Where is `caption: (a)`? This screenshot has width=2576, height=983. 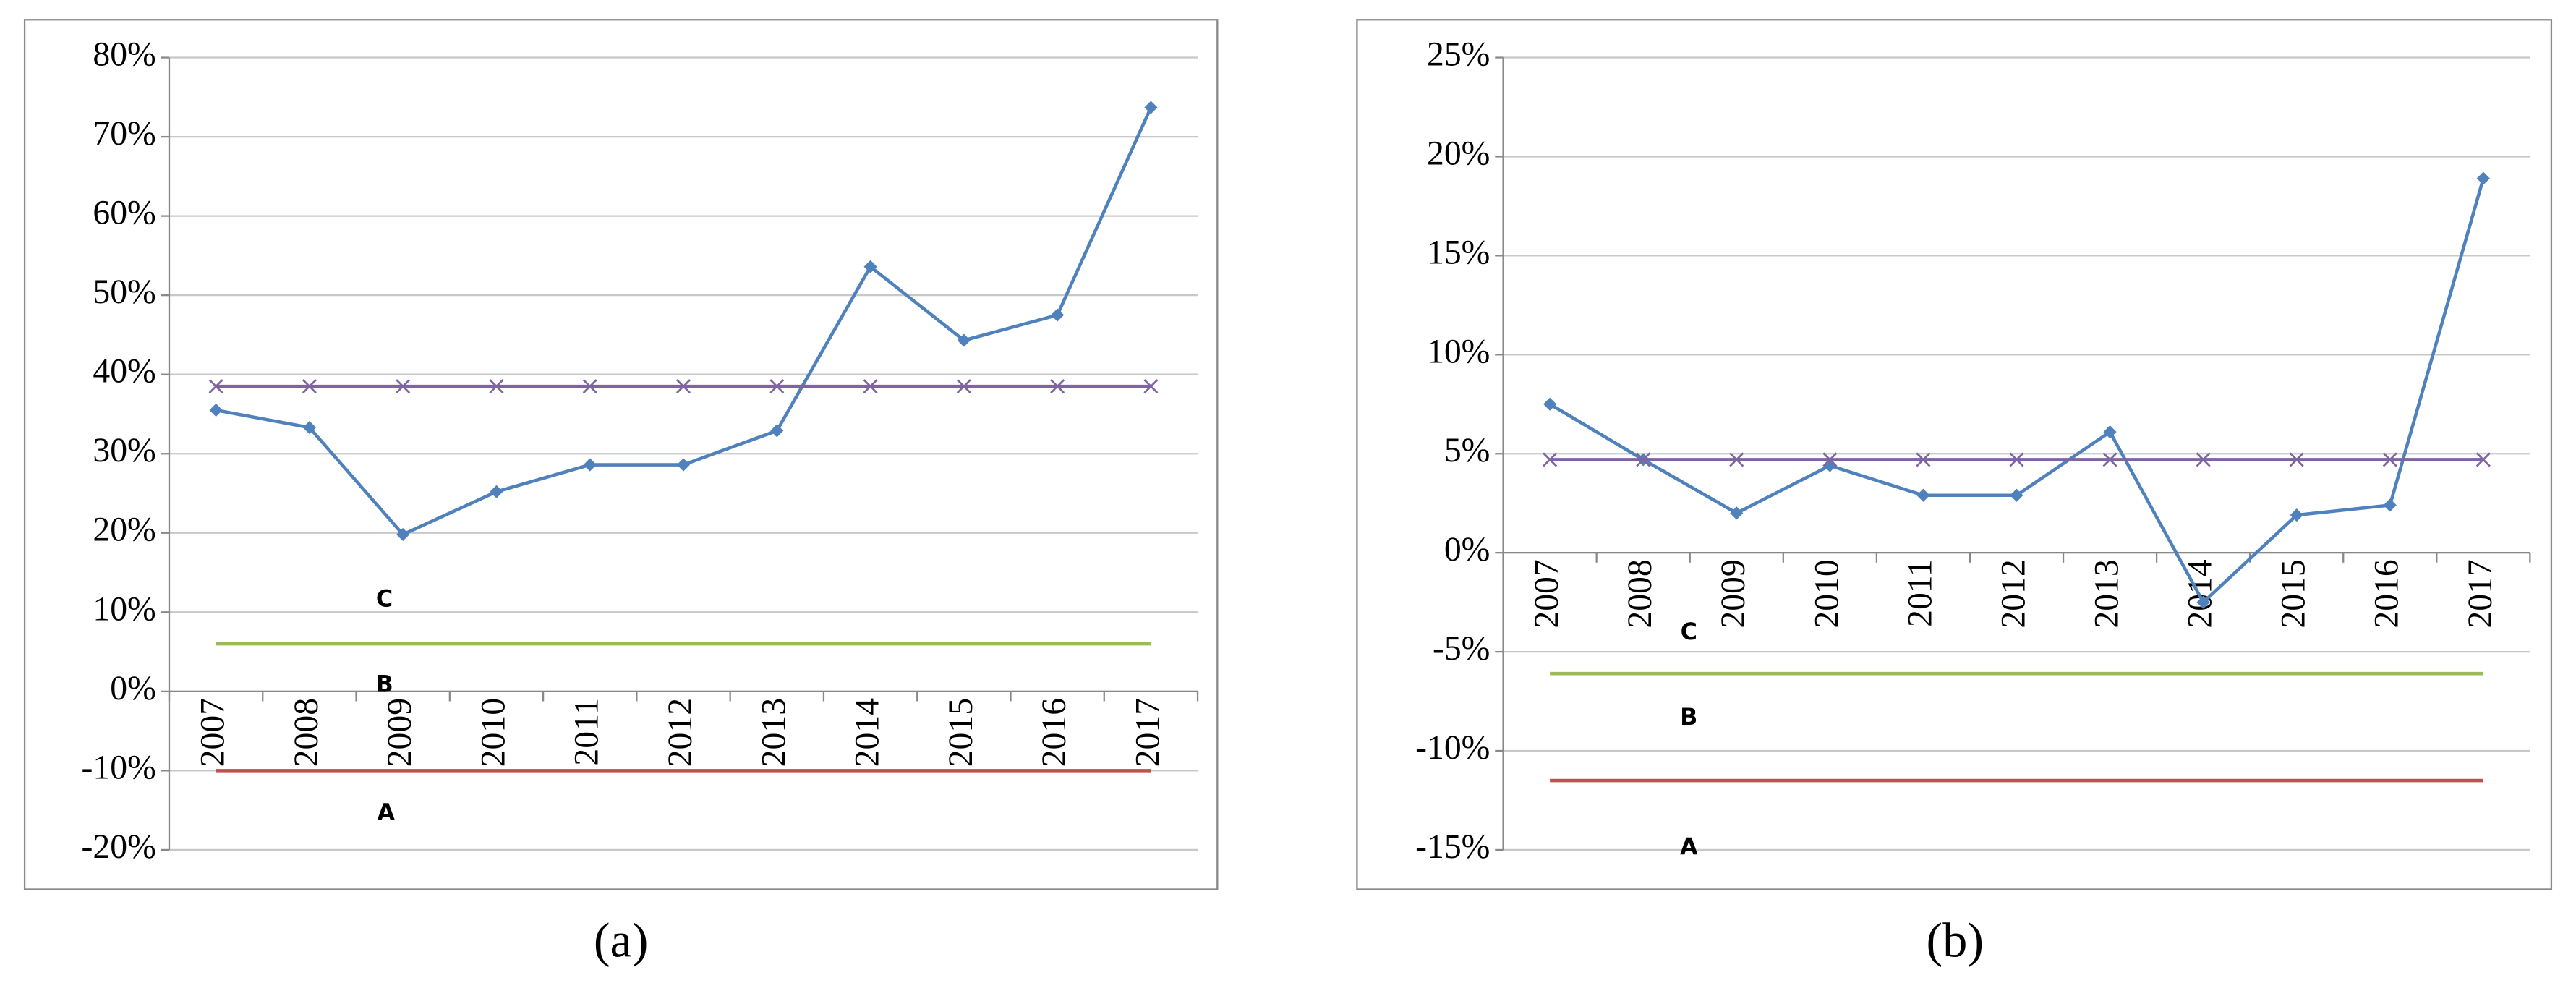
caption: (a) is located at coordinates (621, 939).